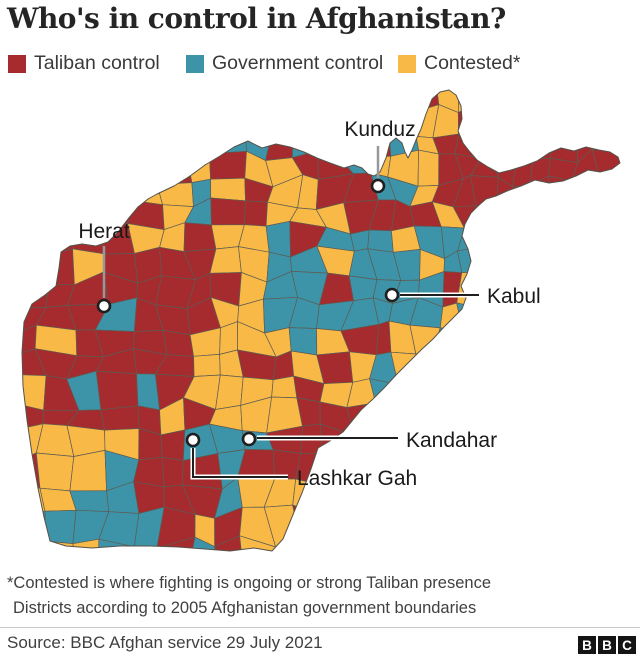 Image resolution: width=640 pixels, height=655 pixels. I want to click on legend-item-taliban: Taliban control, so click(84, 63).